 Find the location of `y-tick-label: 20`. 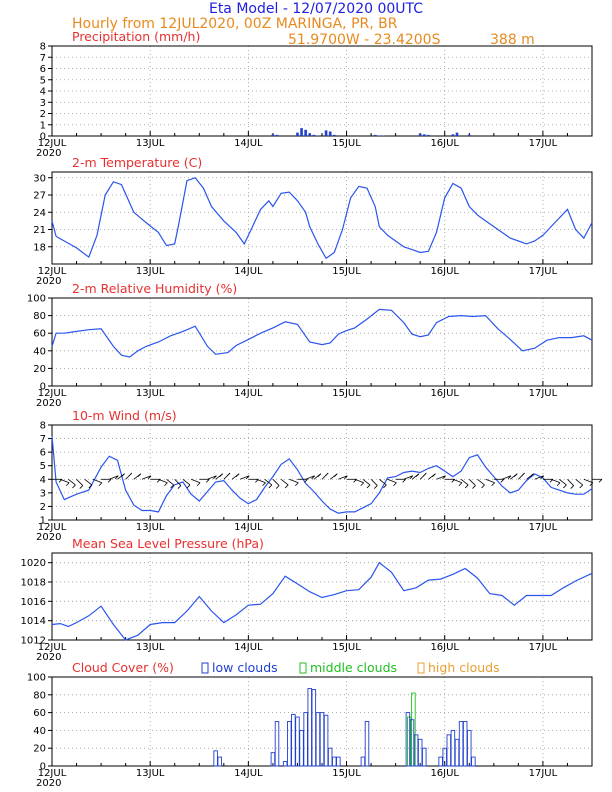

y-tick-label: 20 is located at coordinates (39, 369).